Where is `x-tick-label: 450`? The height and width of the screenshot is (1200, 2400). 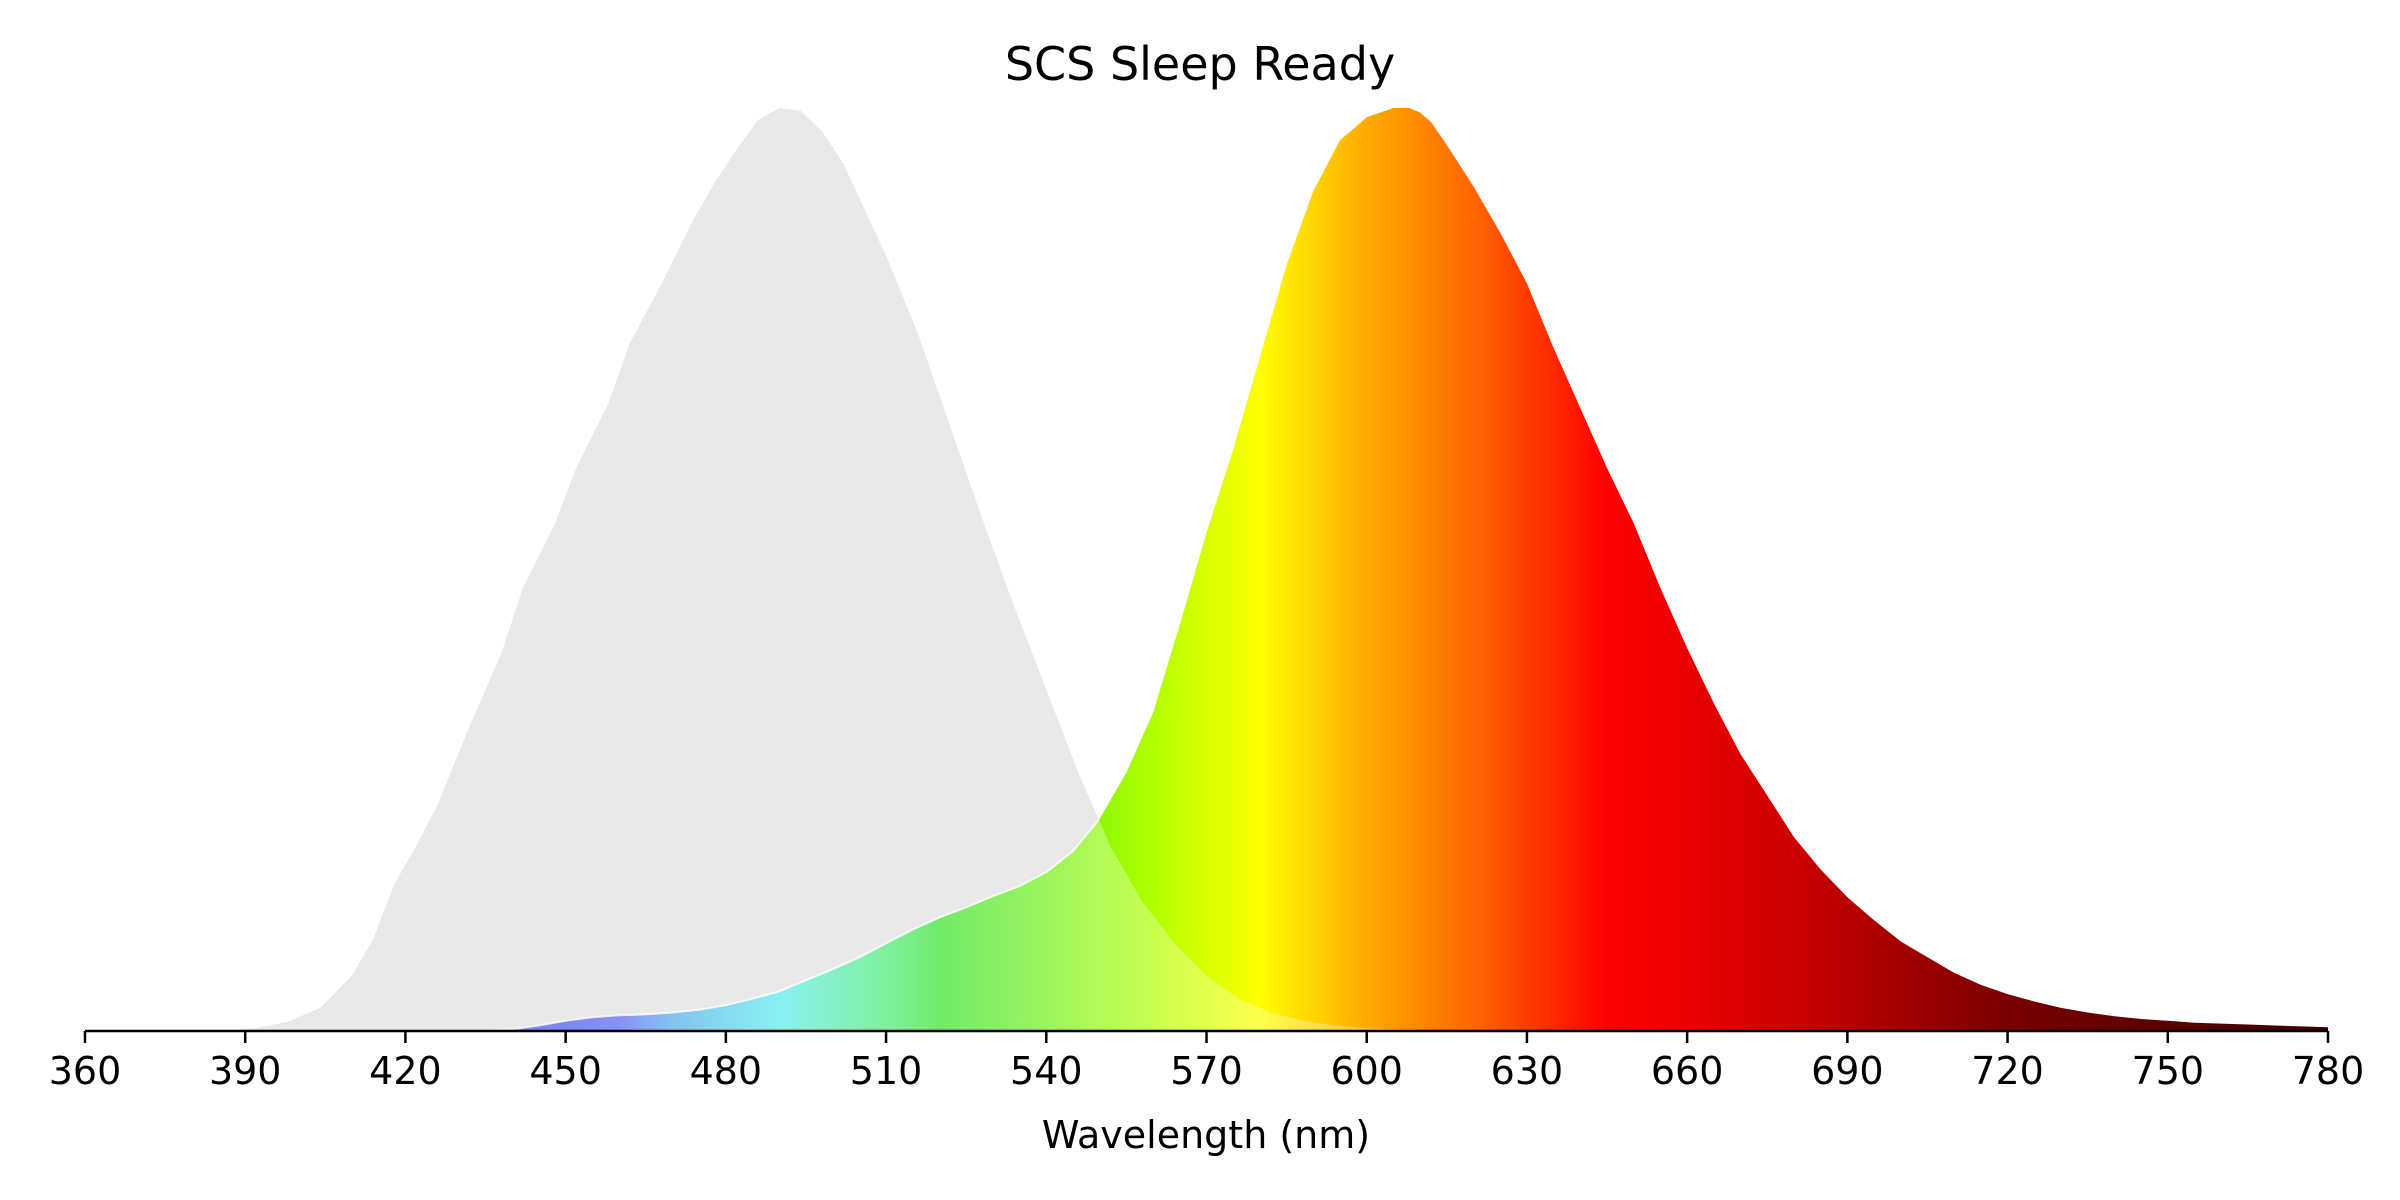
x-tick-label: 450 is located at coordinates (565, 1071).